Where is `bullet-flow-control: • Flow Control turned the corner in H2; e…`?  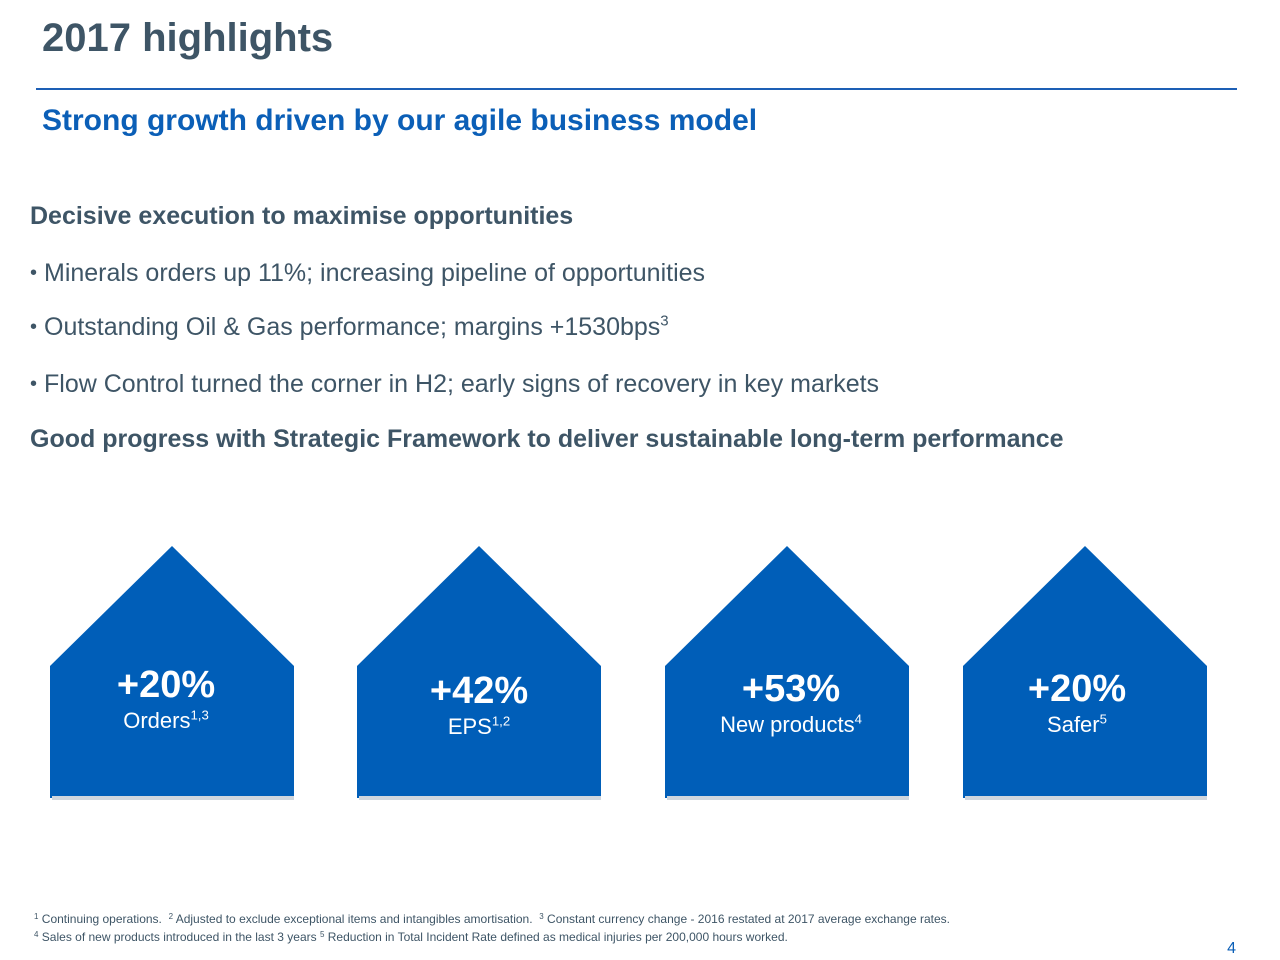
bullet-flow-control: • Flow Control turned the corner in H2; e… is located at coordinates (454, 384).